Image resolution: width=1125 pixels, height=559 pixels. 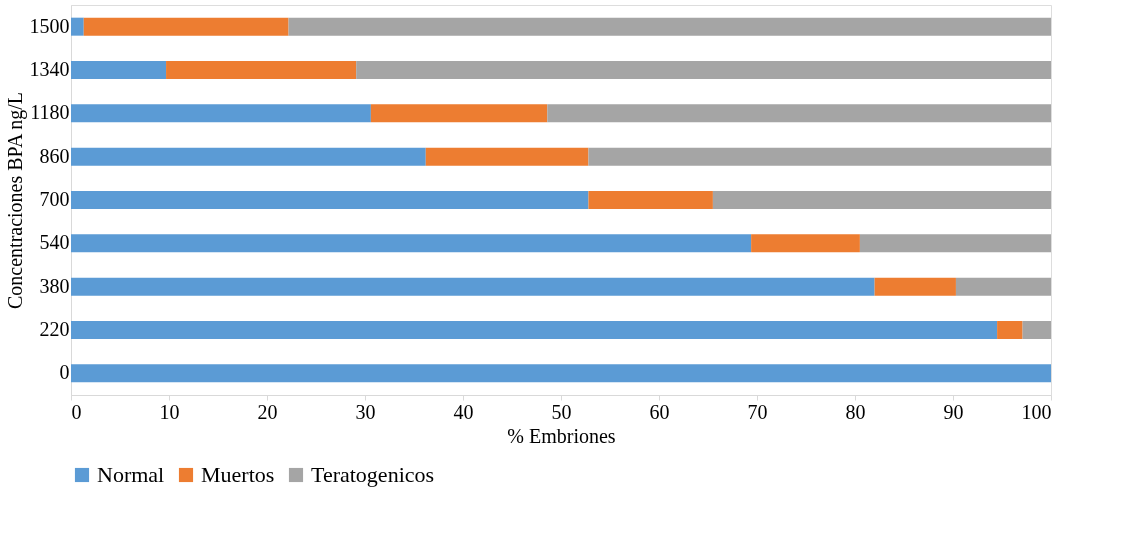 I want to click on y-tick-label: 0, so click(x=64, y=372).